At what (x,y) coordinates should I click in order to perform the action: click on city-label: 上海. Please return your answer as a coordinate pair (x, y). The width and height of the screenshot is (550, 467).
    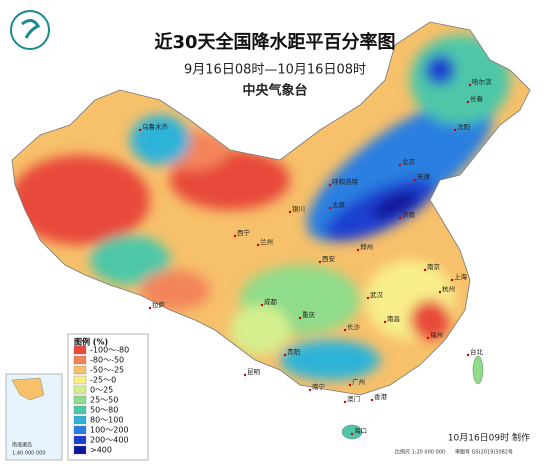
    Looking at the image, I should click on (461, 276).